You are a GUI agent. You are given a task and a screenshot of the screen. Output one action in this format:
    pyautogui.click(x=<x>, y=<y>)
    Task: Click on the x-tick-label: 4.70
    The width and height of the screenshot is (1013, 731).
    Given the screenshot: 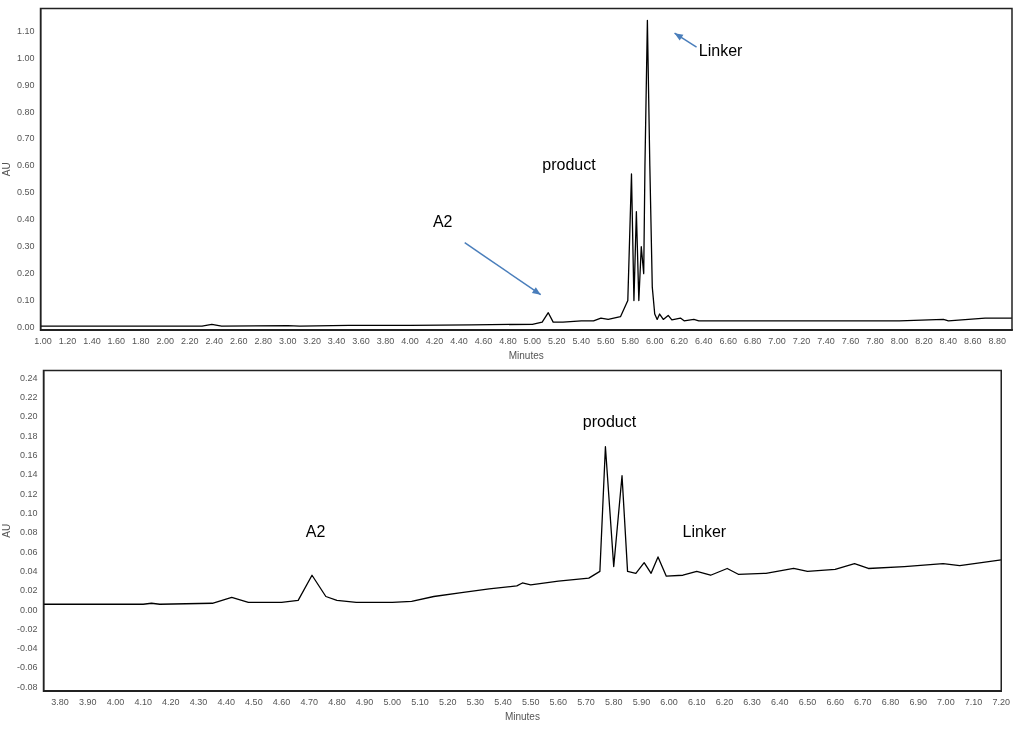 What is the action you would take?
    pyautogui.click(x=309, y=702)
    